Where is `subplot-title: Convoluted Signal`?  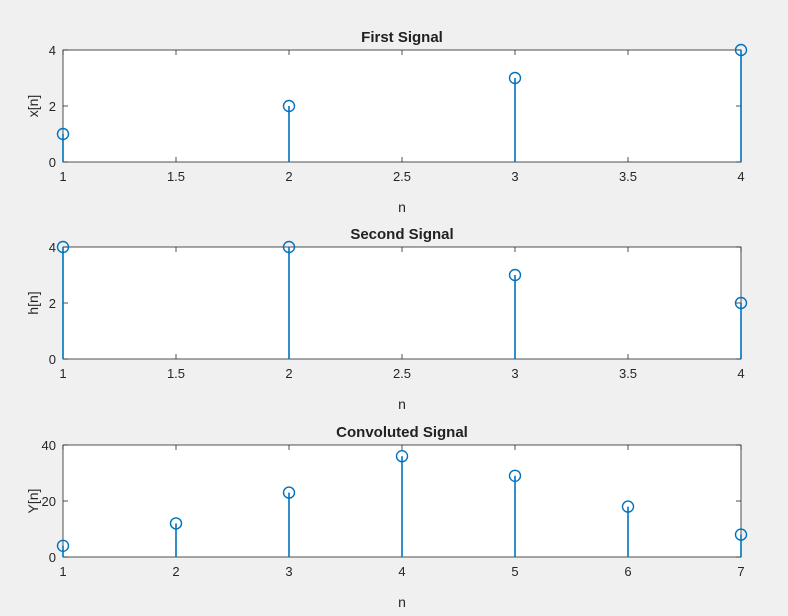
subplot-title: Convoluted Signal is located at coordinates (402, 432).